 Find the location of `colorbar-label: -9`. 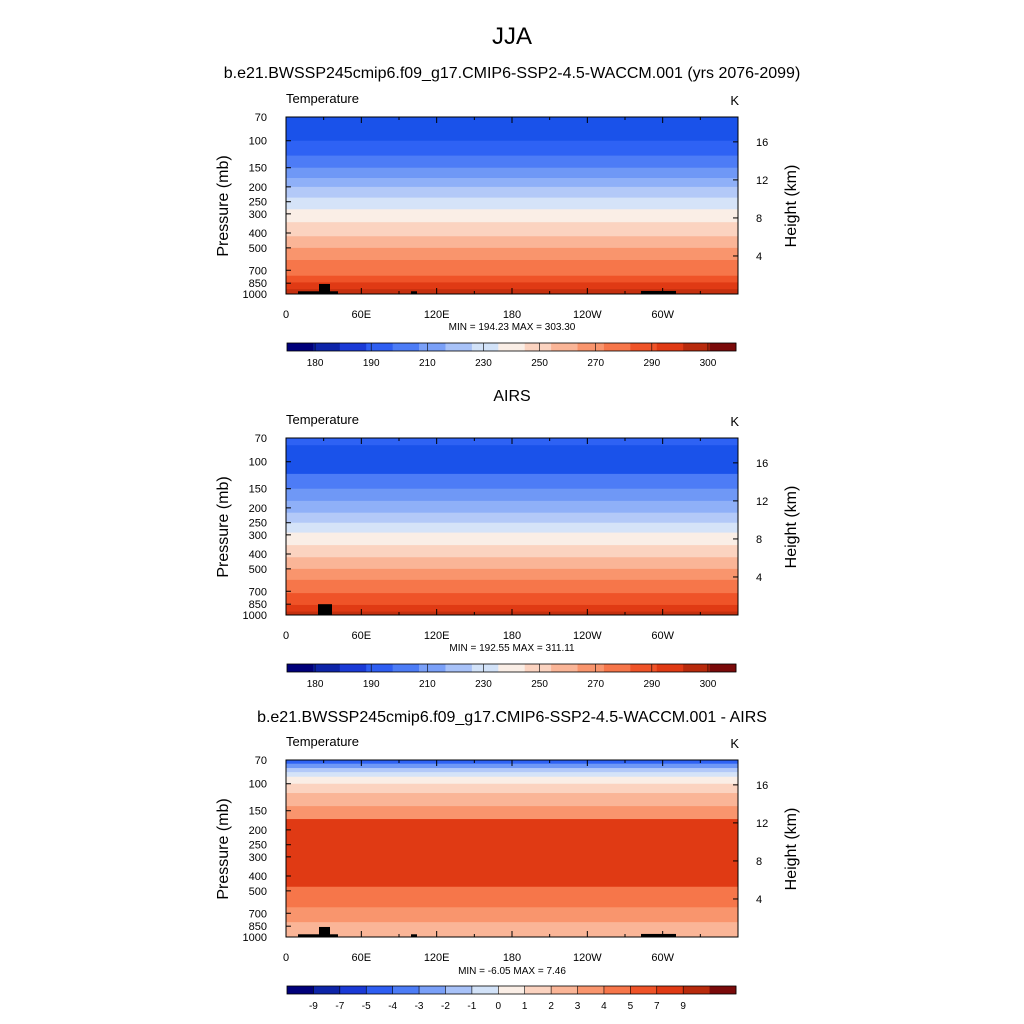

colorbar-label: -9 is located at coordinates (313, 1006).